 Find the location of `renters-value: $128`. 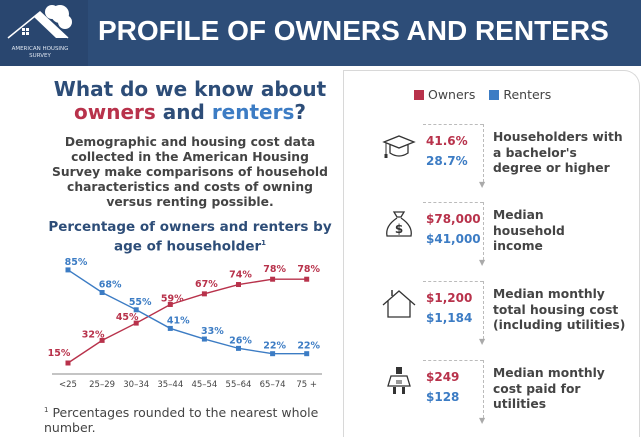

renters-value: $128 is located at coordinates (443, 397).